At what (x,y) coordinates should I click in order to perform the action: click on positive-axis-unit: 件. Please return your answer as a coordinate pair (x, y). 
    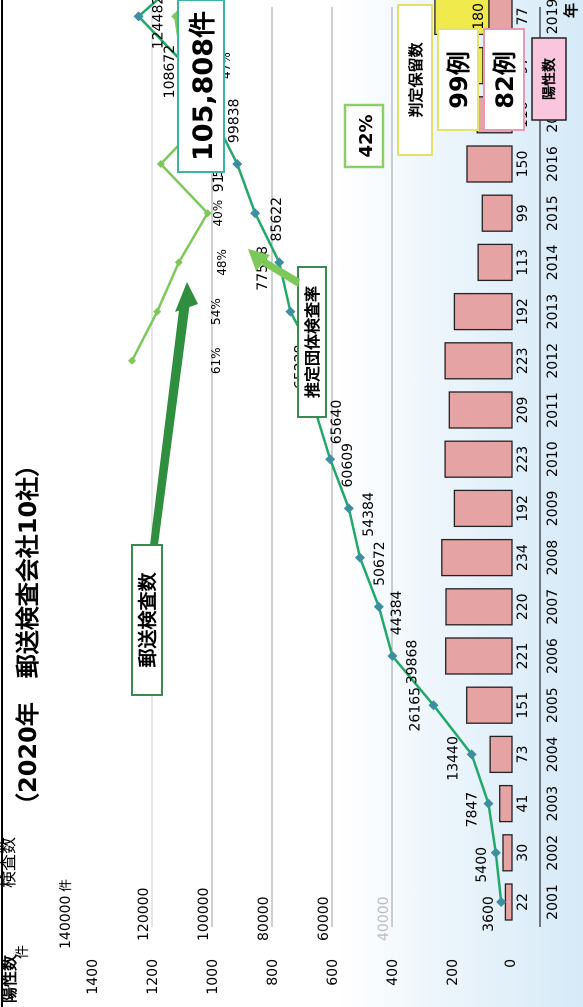
    Looking at the image, I should click on (23, 952).